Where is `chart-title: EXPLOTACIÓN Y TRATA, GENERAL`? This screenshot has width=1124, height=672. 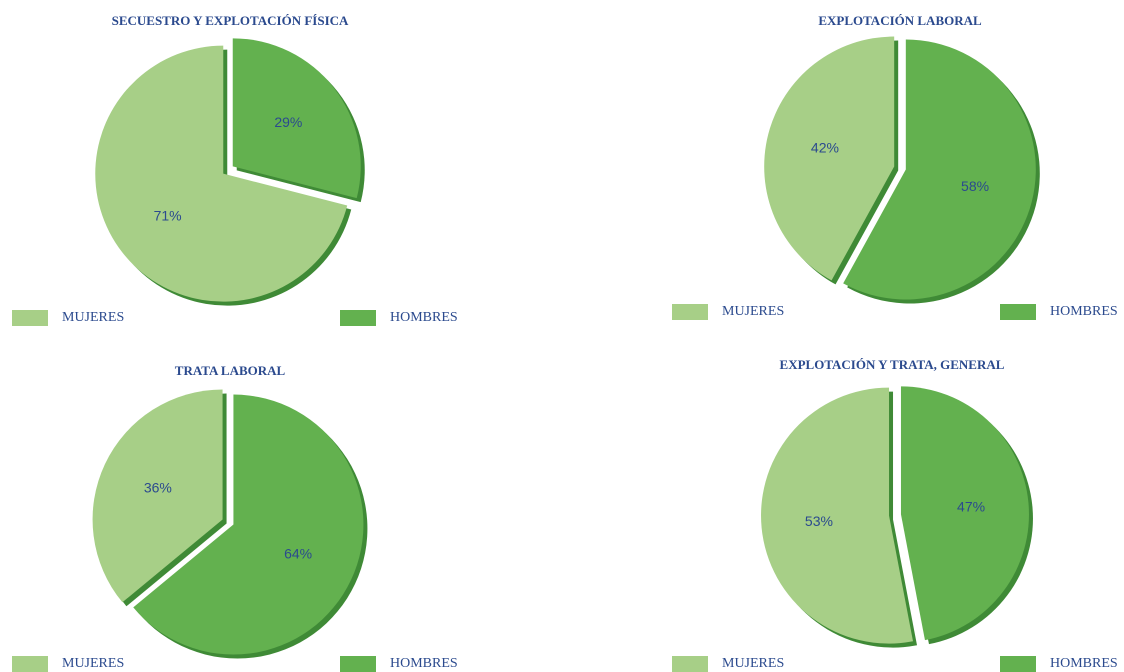
chart-title: EXPLOTACIÓN Y TRATA, GENERAL is located at coordinates (892, 364).